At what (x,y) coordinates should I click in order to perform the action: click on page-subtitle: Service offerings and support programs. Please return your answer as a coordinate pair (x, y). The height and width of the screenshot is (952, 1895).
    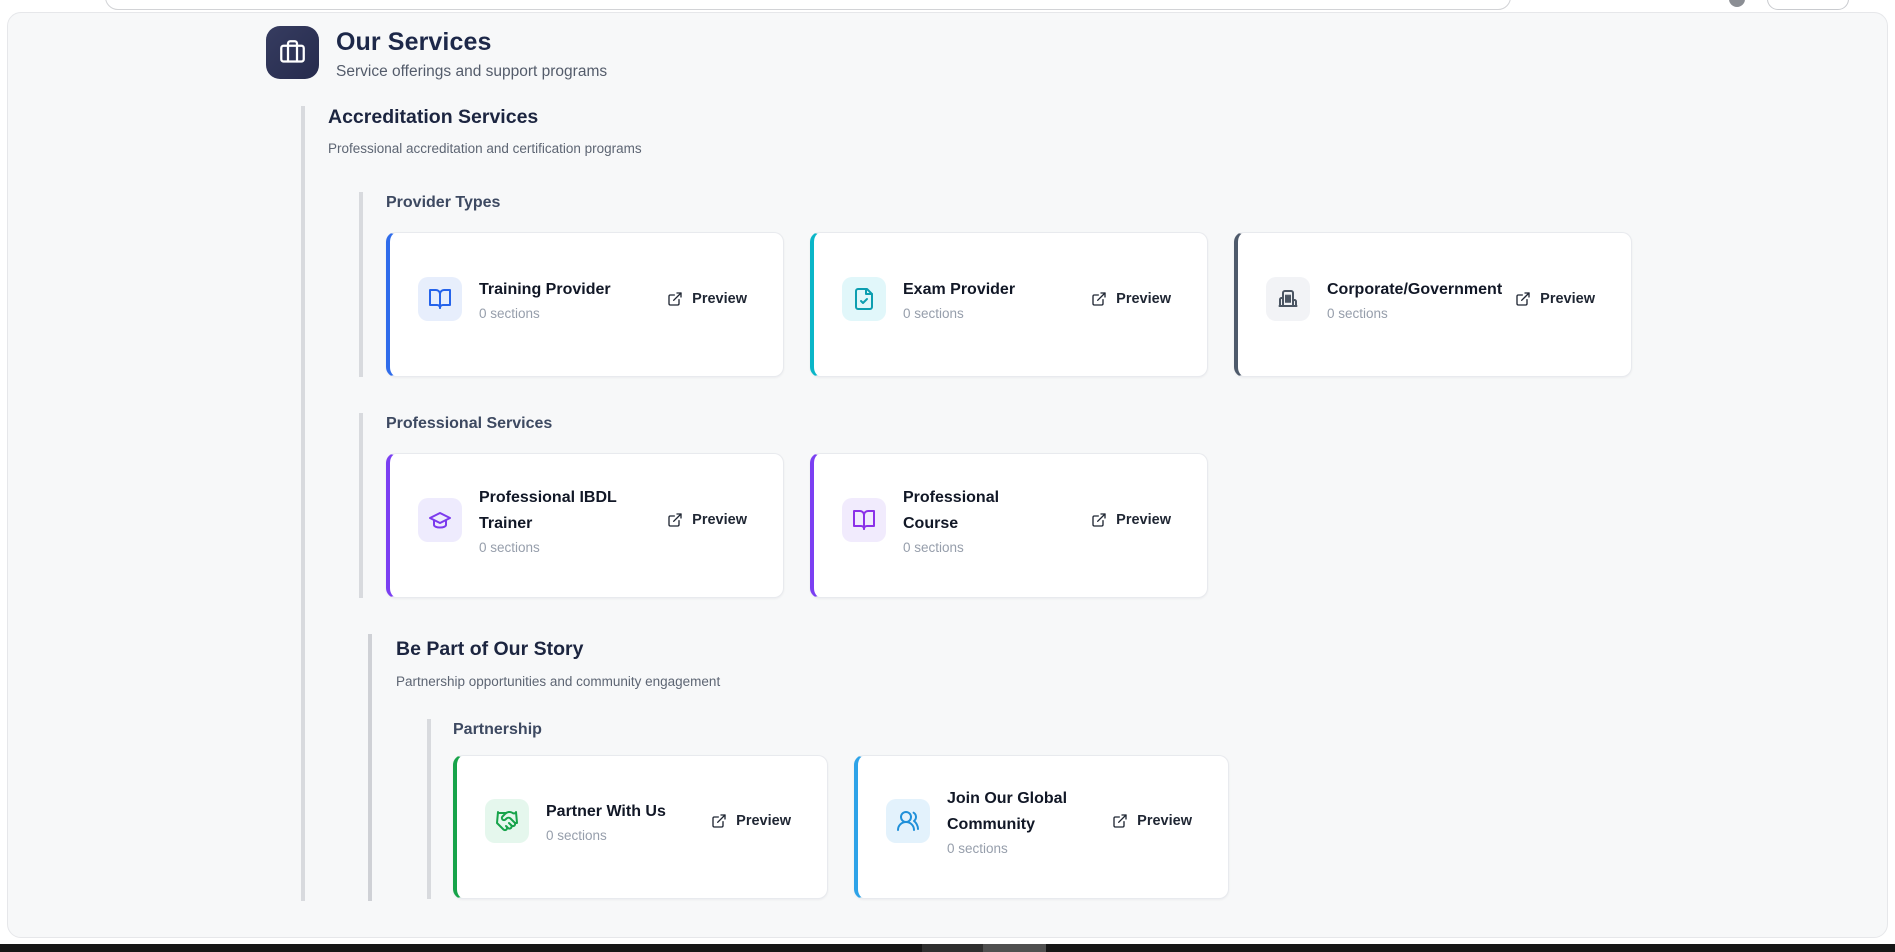
    Looking at the image, I should click on (472, 71).